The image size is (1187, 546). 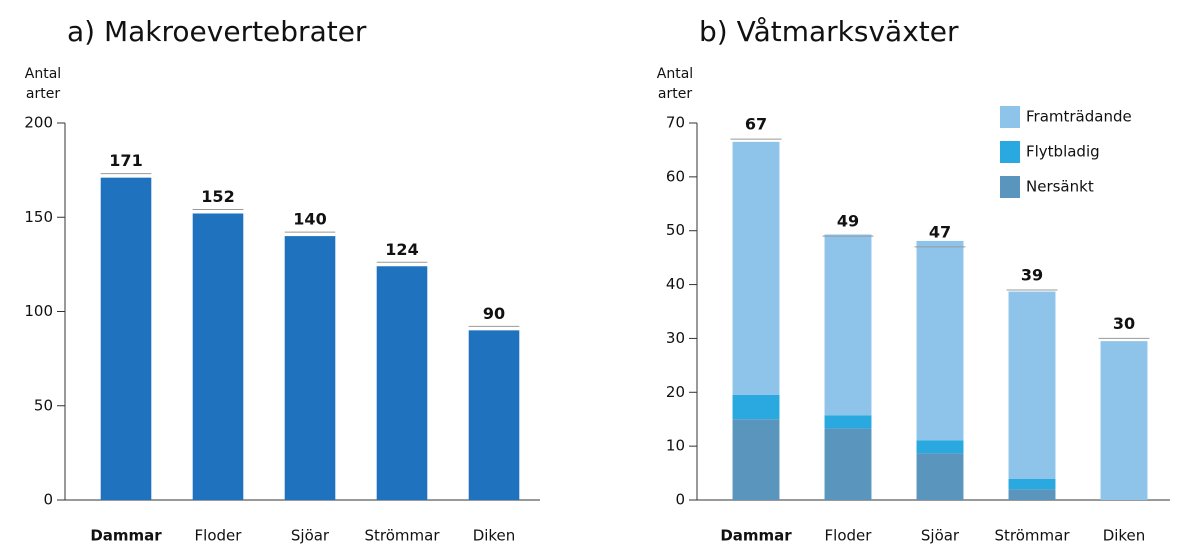 I want to click on total-label: 30, so click(x=1124, y=323).